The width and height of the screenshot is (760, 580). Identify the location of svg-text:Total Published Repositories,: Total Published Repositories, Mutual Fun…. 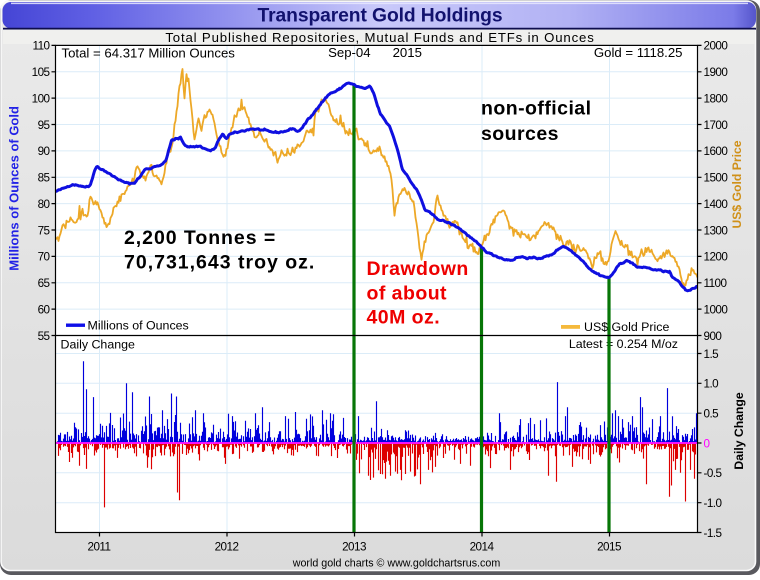
(379, 37).